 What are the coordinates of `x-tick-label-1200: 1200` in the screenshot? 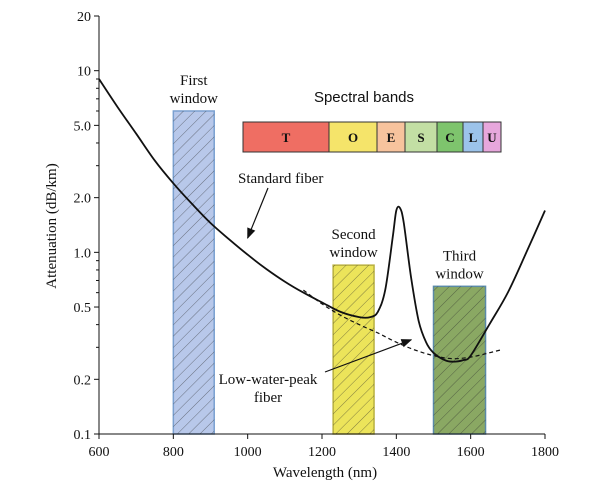 It's located at (322, 452).